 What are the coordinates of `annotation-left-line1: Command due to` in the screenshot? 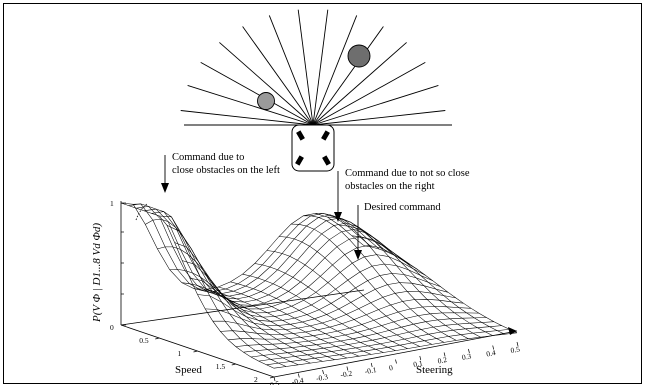 It's located at (208, 157).